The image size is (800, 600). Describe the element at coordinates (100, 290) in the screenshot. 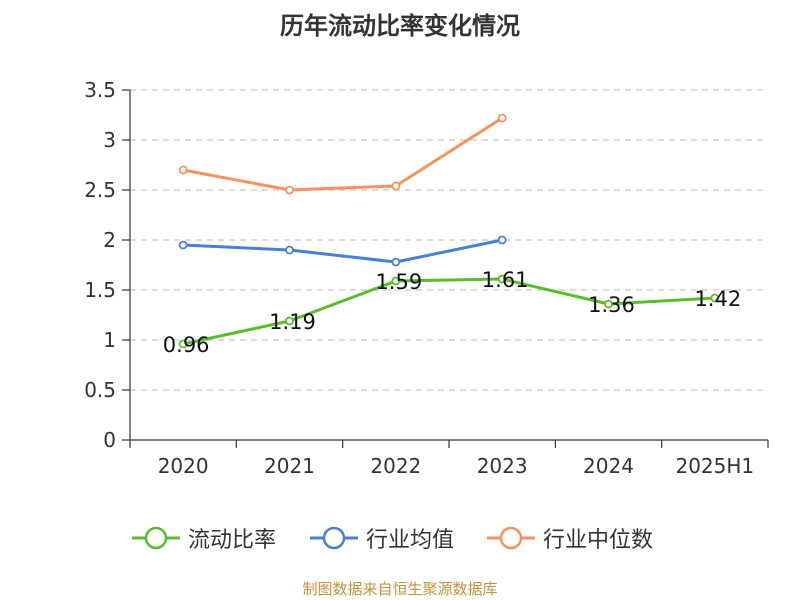

I see `y-tick-label: 1.5` at that location.